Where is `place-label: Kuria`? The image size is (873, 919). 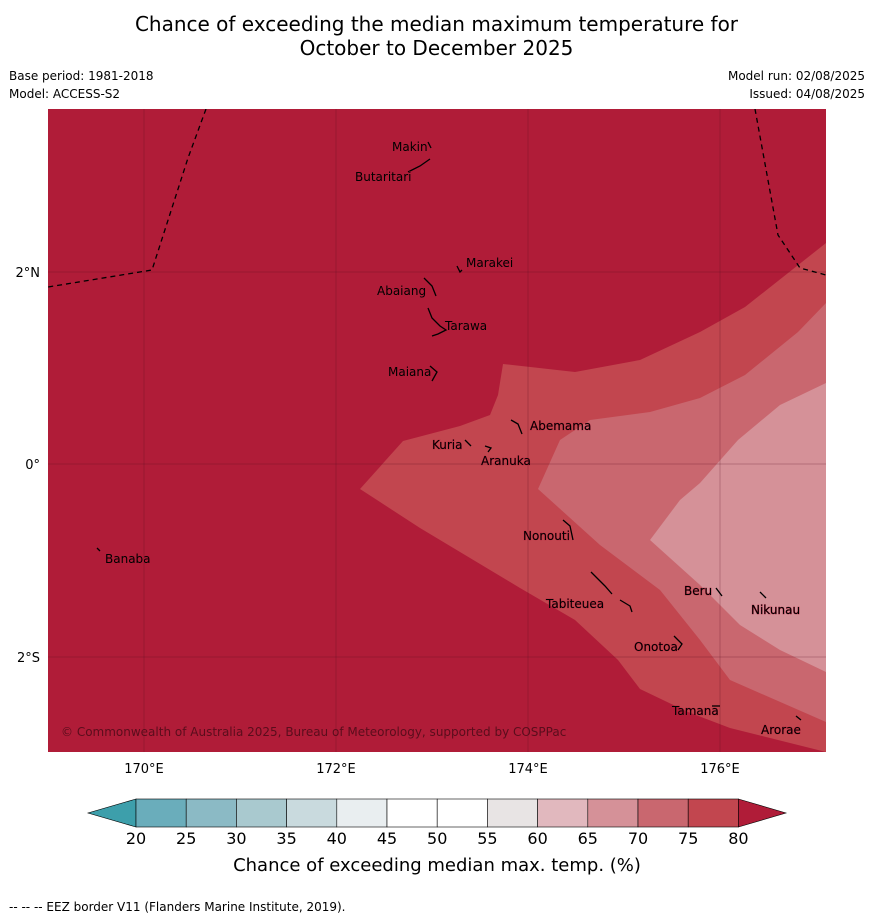 place-label: Kuria is located at coordinates (447, 445).